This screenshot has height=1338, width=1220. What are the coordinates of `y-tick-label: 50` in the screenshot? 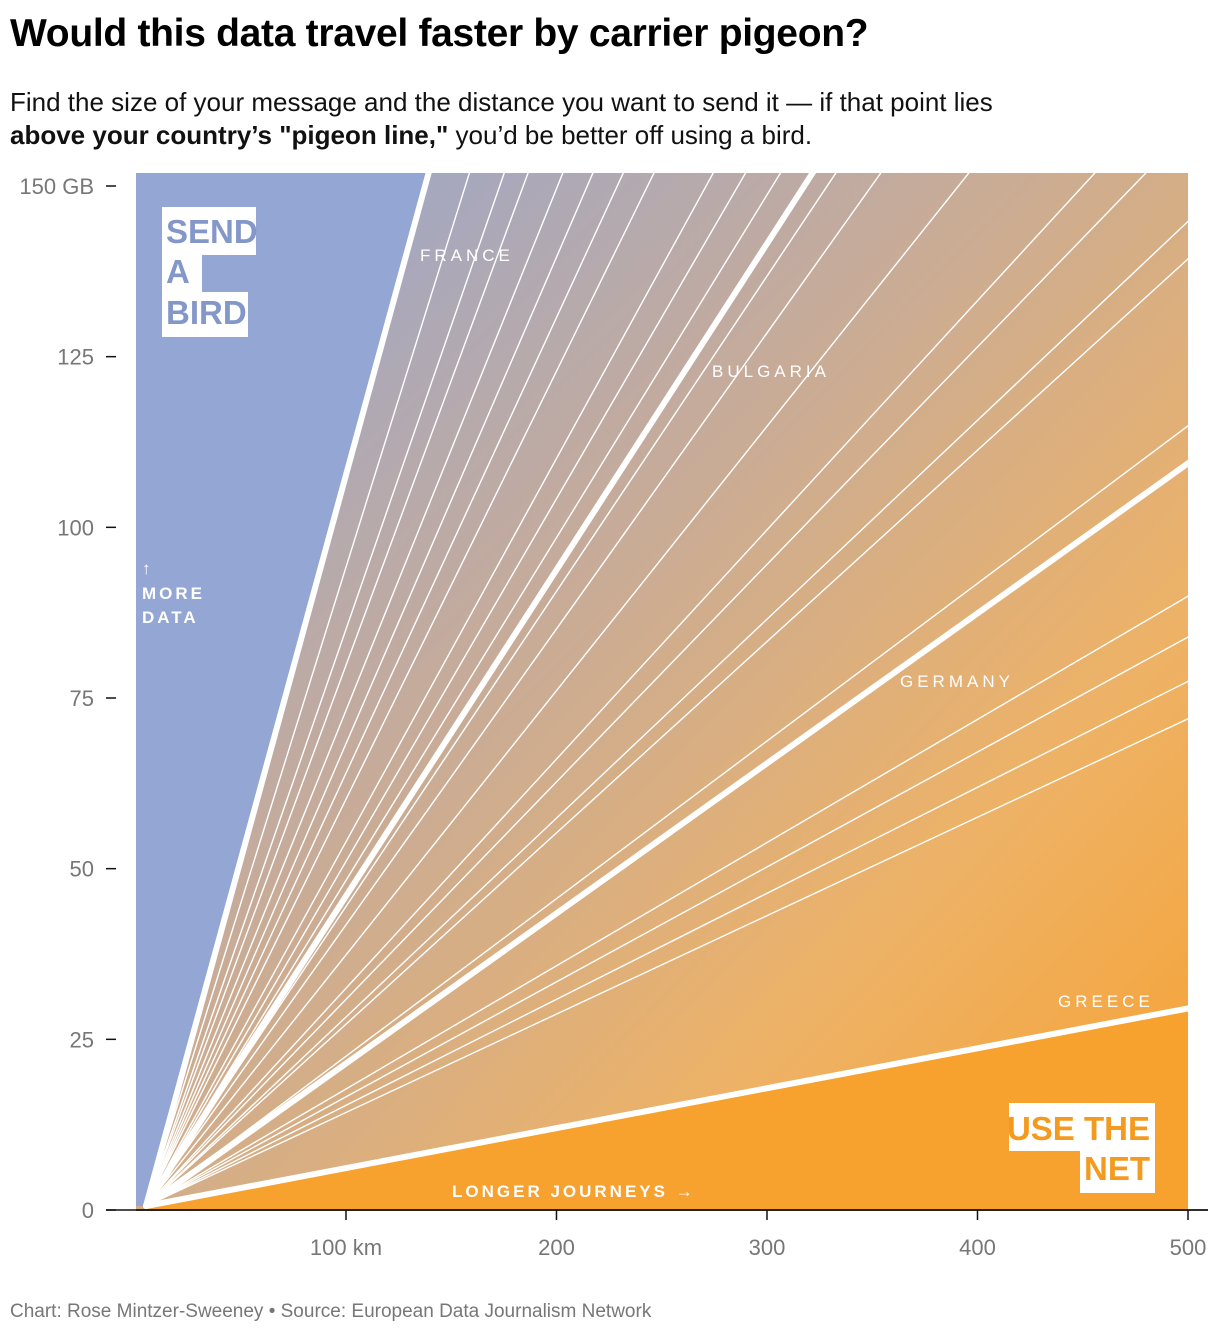 It's located at (82, 869).